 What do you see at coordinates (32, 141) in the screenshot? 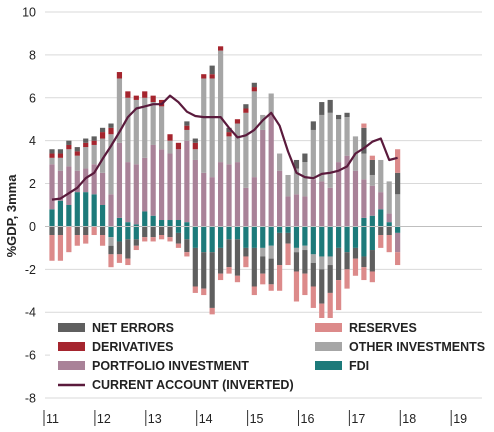
I see `y-tick-label: 4` at bounding box center [32, 141].